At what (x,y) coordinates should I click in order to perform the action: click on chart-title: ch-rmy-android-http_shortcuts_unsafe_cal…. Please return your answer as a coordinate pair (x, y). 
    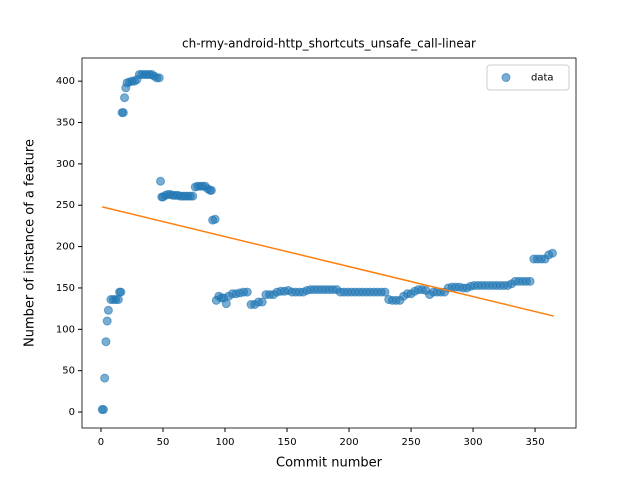
    Looking at the image, I should click on (329, 44).